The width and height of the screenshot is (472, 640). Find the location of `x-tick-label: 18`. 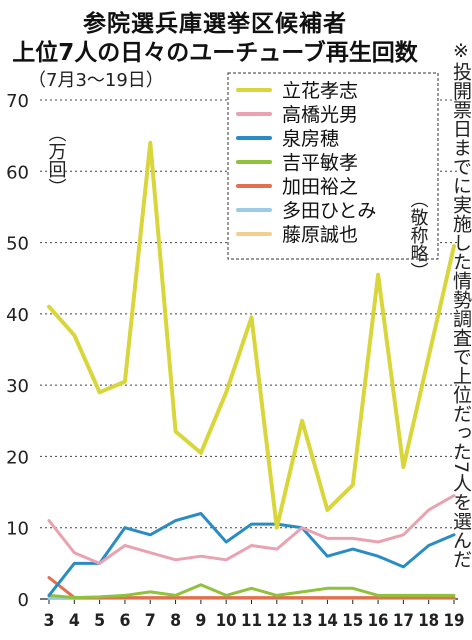

x-tick-label: 18 is located at coordinates (428, 621).